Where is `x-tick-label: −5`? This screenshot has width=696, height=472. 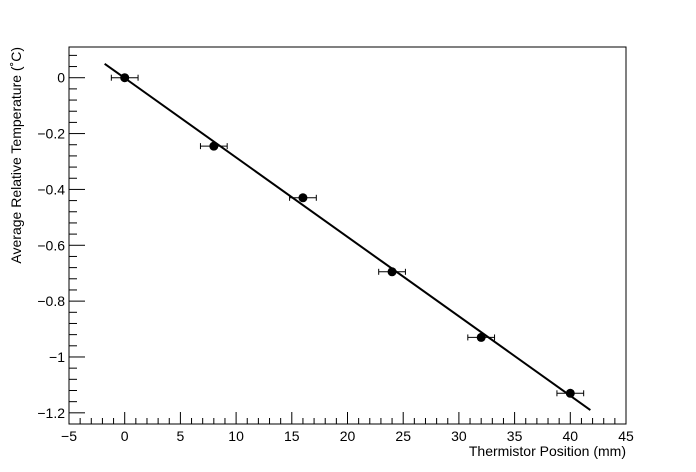 x-tick-label: −5 is located at coordinates (69, 436).